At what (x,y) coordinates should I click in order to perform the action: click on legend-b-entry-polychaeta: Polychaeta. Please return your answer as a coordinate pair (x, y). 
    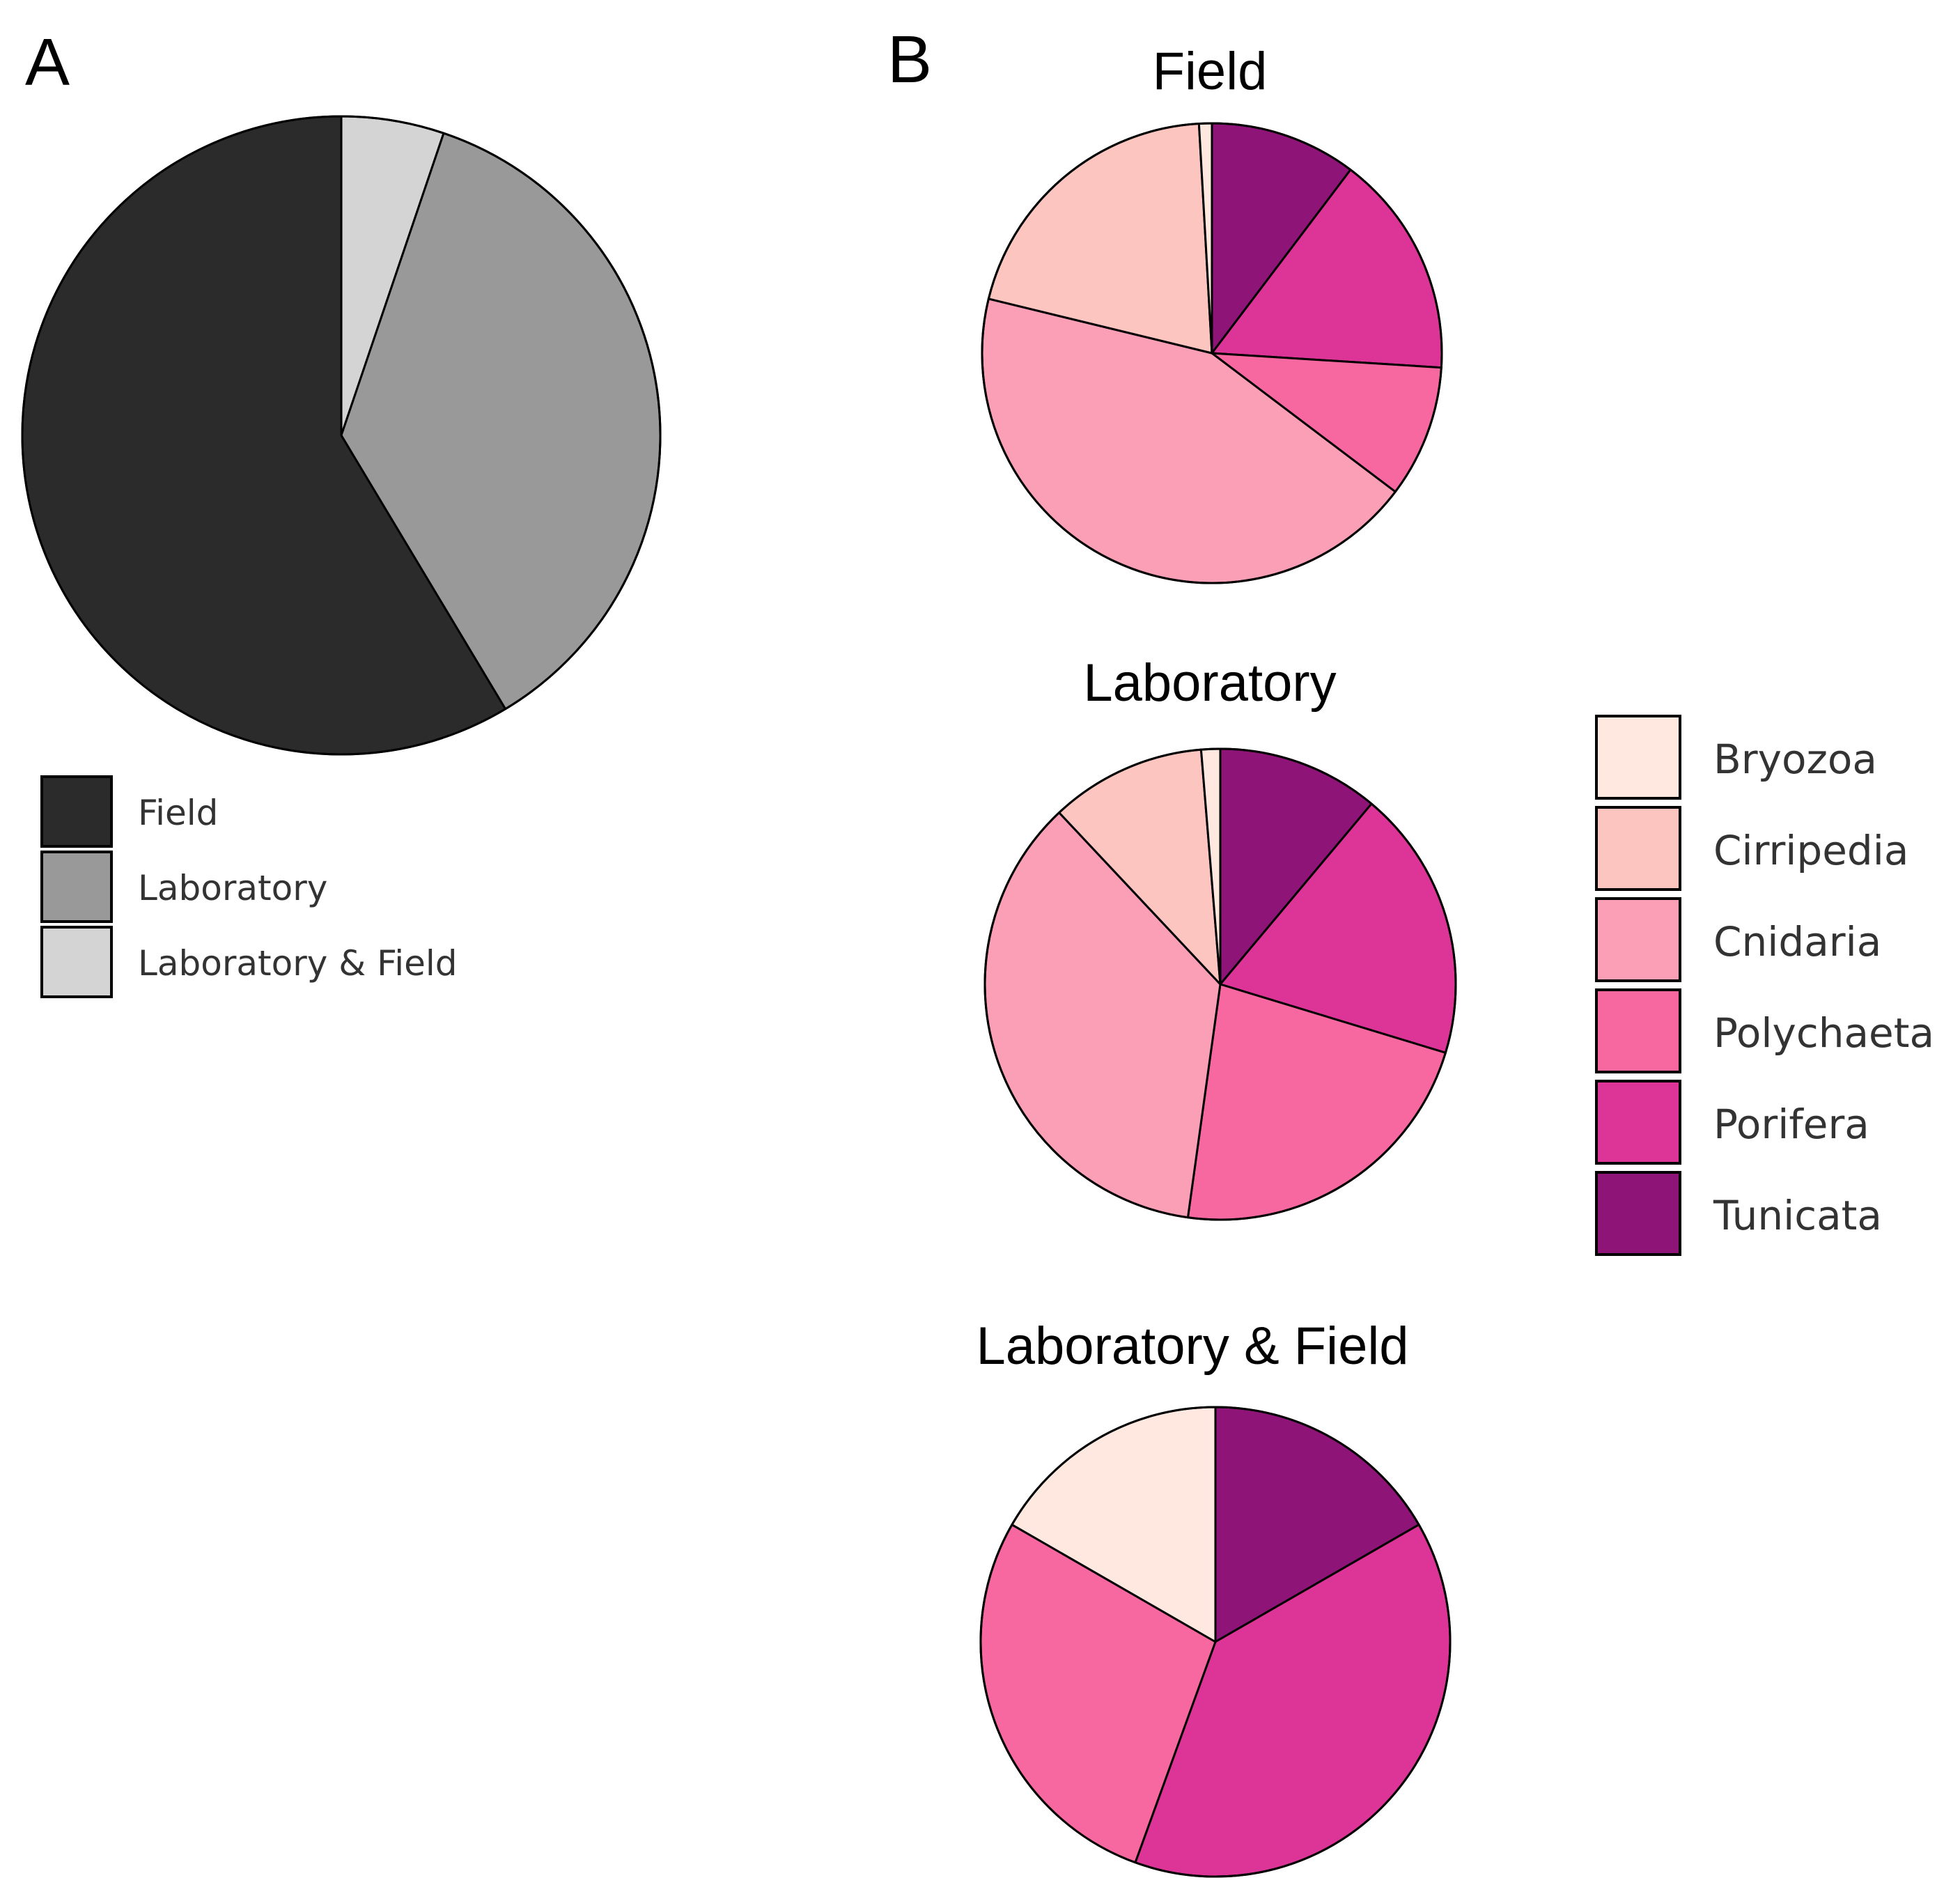
    Looking at the image, I should click on (1764, 1030).